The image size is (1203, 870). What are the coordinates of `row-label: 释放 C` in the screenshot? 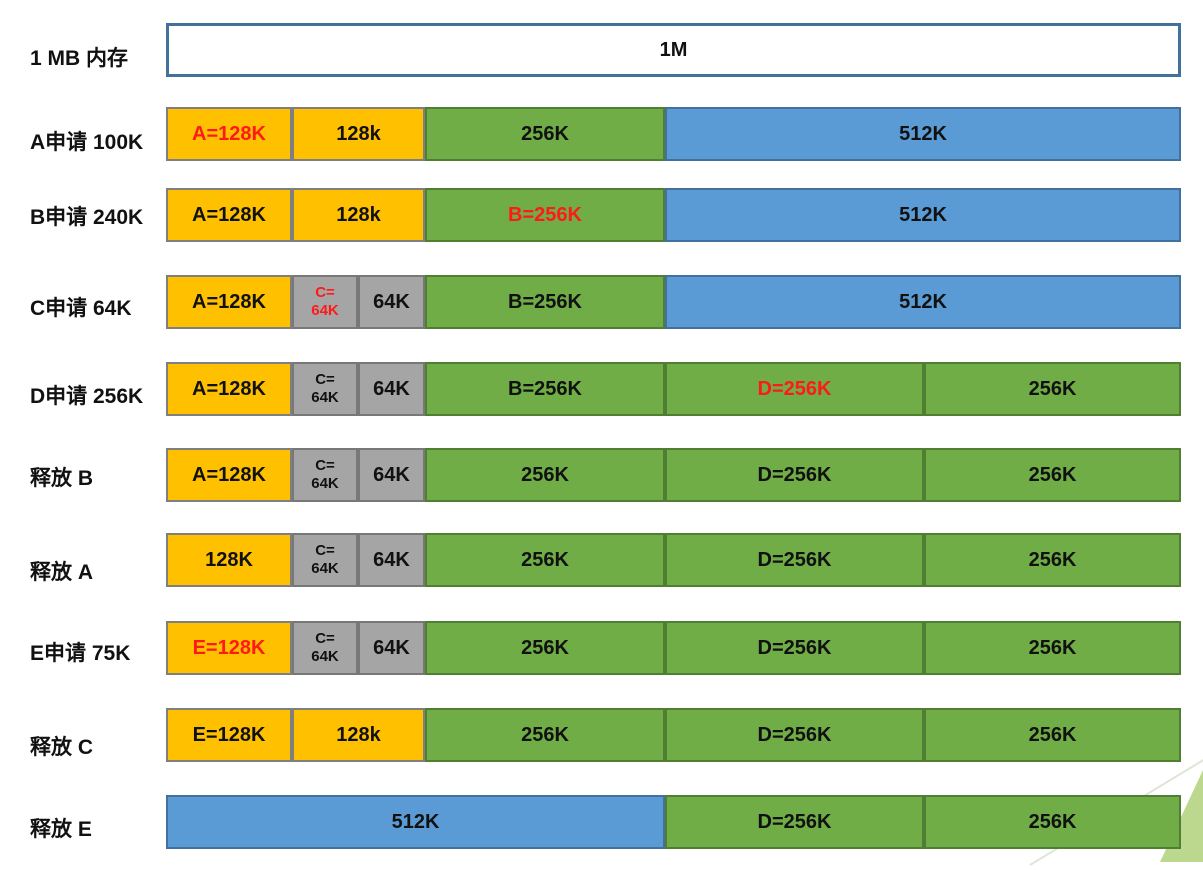 It's located at (61, 747).